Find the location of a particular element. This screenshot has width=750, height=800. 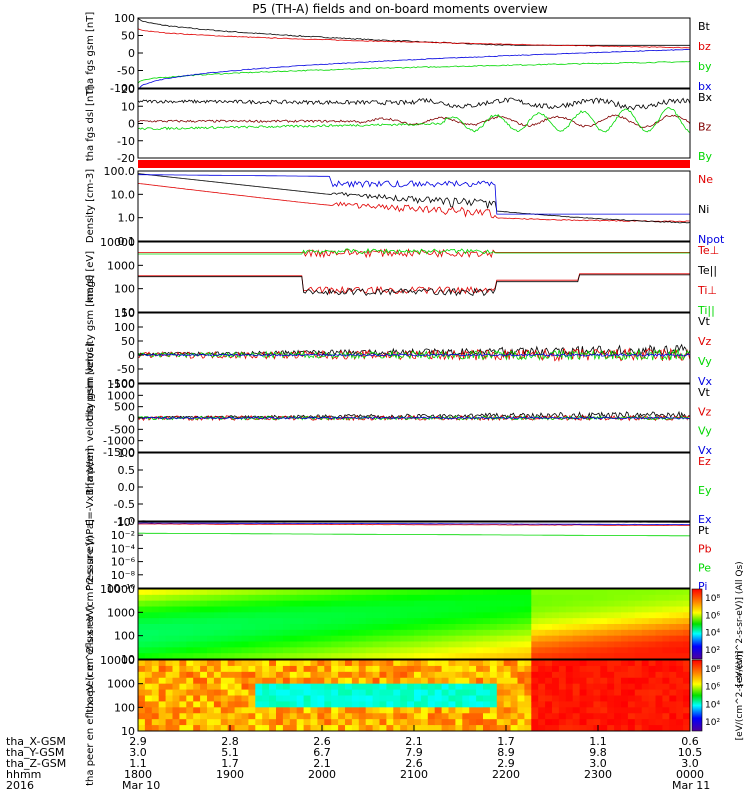

colorbar-tick: 10² is located at coordinates (712, 651).